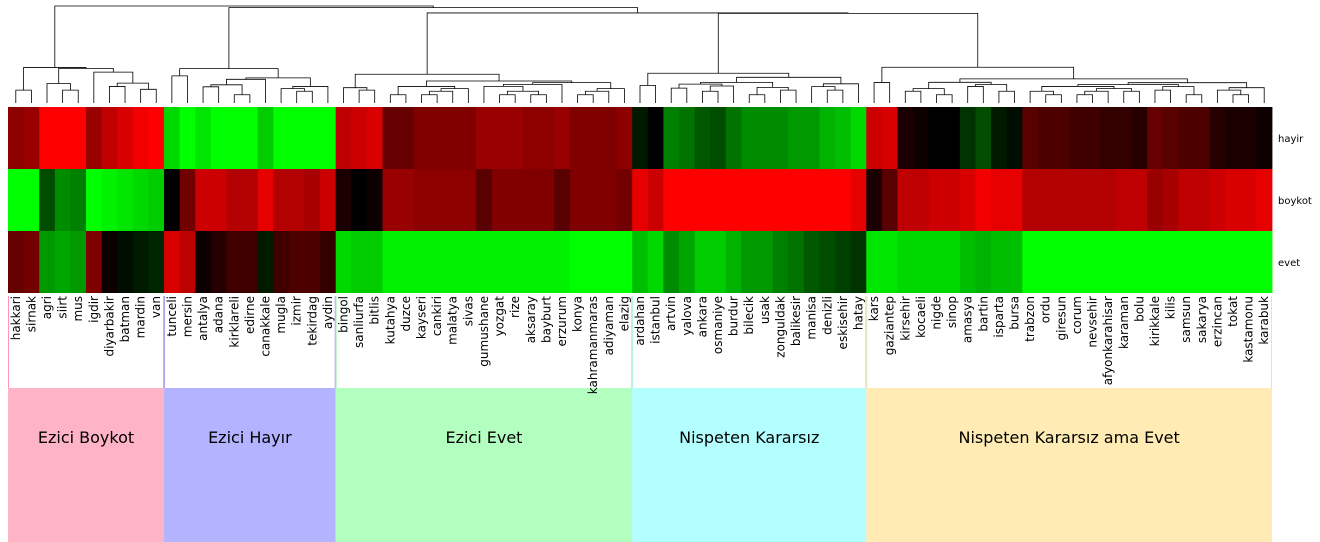 The width and height of the screenshot is (1320, 542). What do you see at coordinates (125, 200) in the screenshot?
I see `cell-boykot-batman` at bounding box center [125, 200].